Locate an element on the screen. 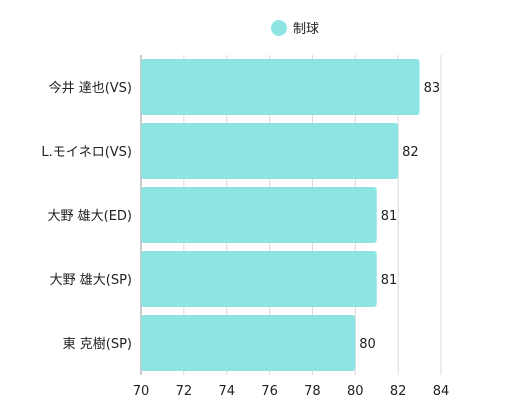 The image size is (512, 416). data-label-1: 82 is located at coordinates (410, 152).